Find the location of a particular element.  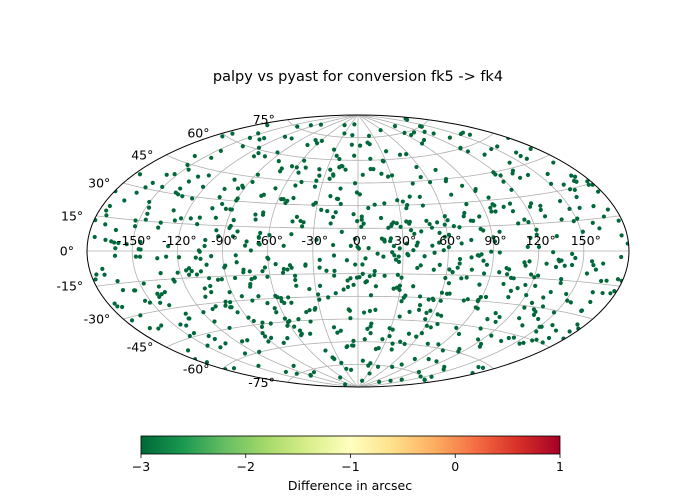

y-tick-label: -60° is located at coordinates (196, 368).